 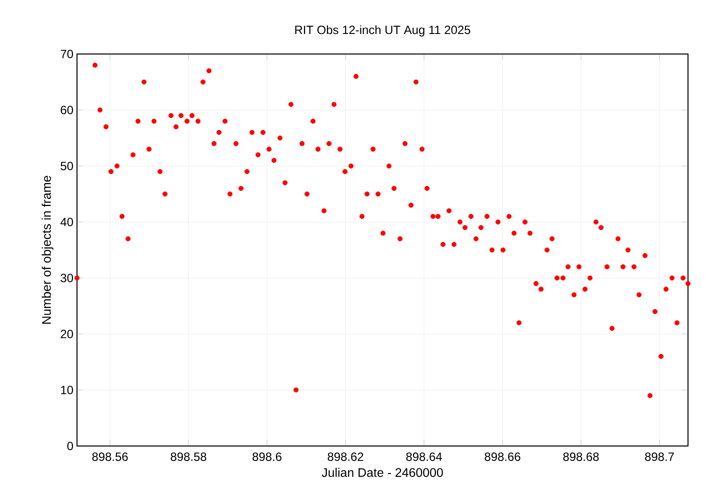 What do you see at coordinates (659, 456) in the screenshot?
I see `x-tick-label: 898.7` at bounding box center [659, 456].